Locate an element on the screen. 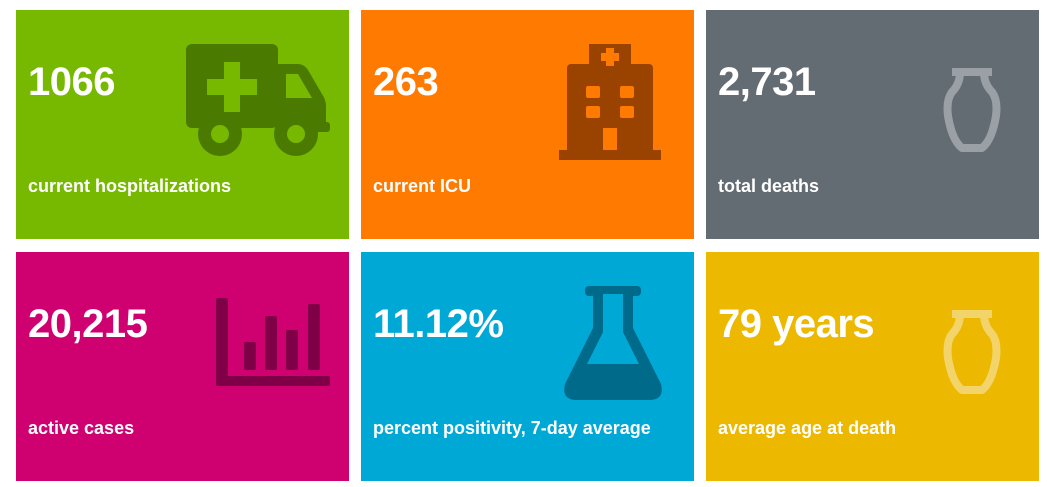 The height and width of the screenshot is (487, 1047). stat-label: current hospitalizations is located at coordinates (130, 186).